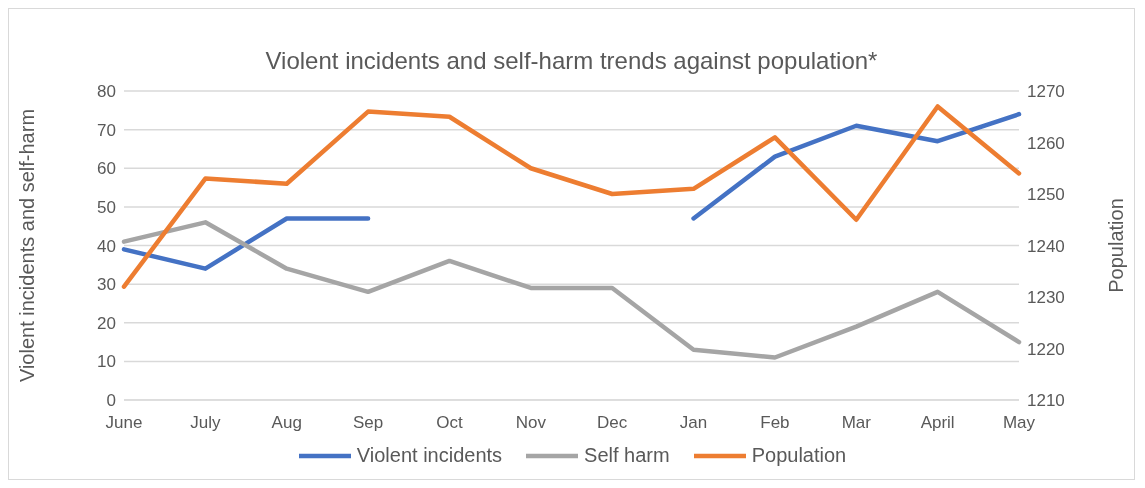  I want to click on x-tick-label: April, so click(937, 423).